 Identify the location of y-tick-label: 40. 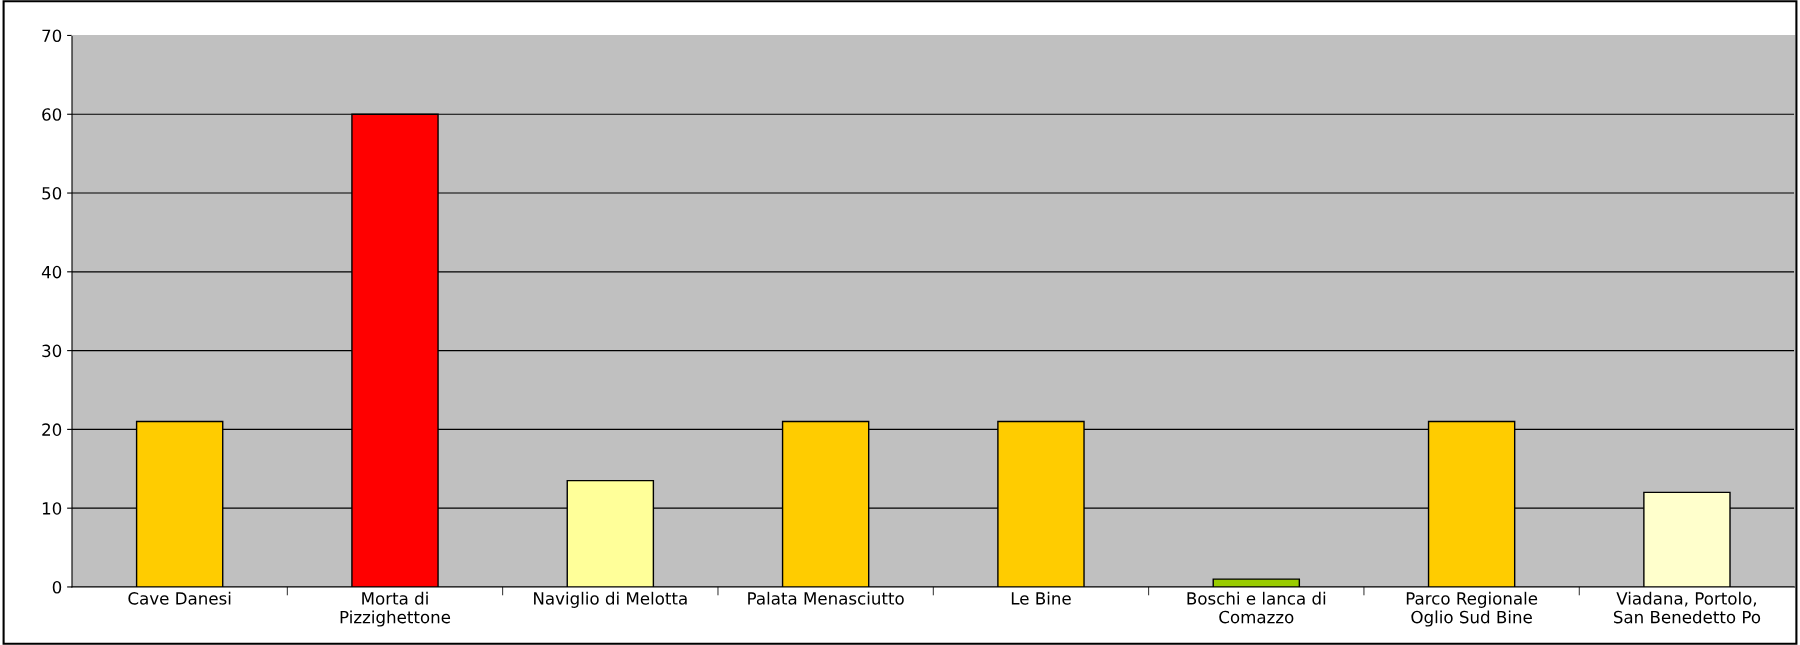
(51, 272).